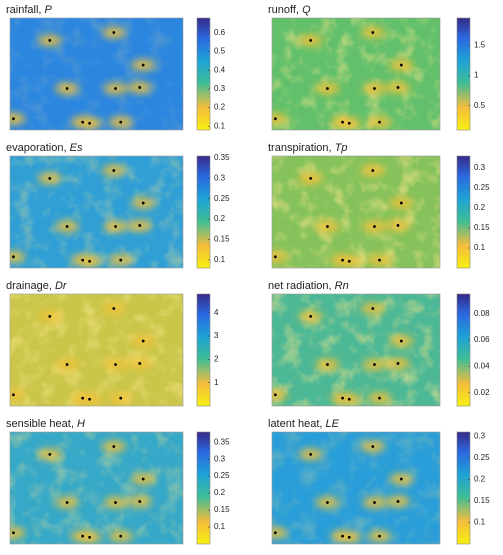  I want to click on title-text: transpiration,, so click(300, 148).